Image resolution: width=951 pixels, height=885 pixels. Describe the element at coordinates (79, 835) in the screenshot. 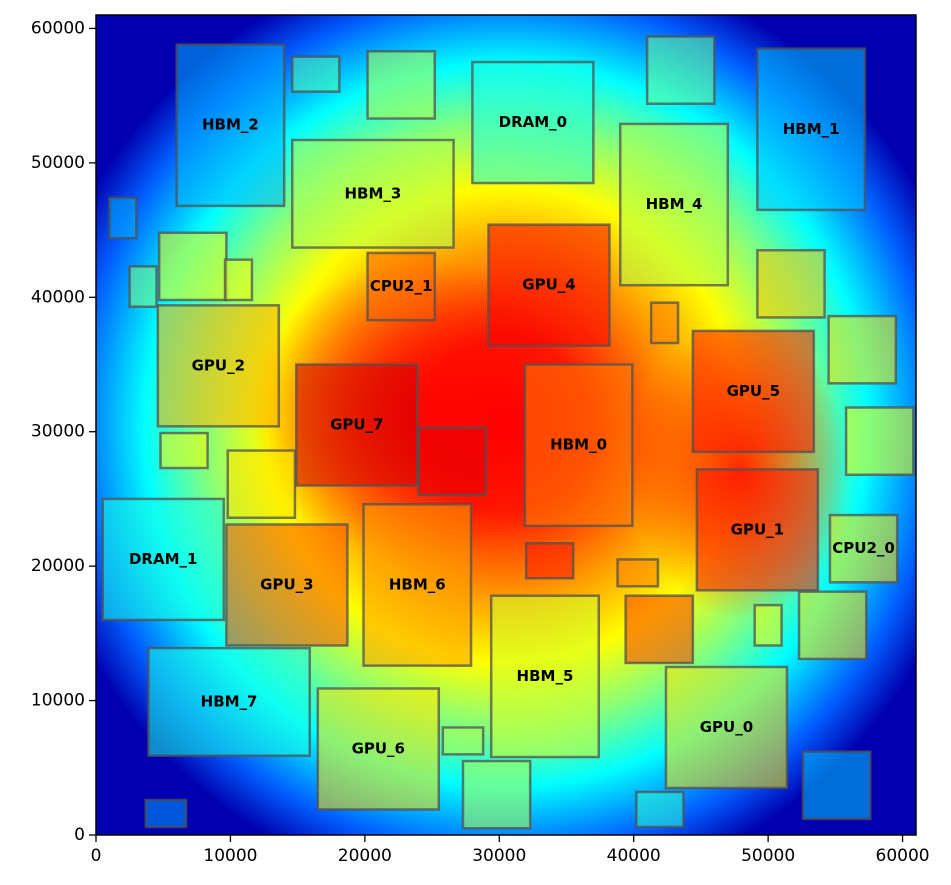

I see `y-tick-label: 0` at that location.